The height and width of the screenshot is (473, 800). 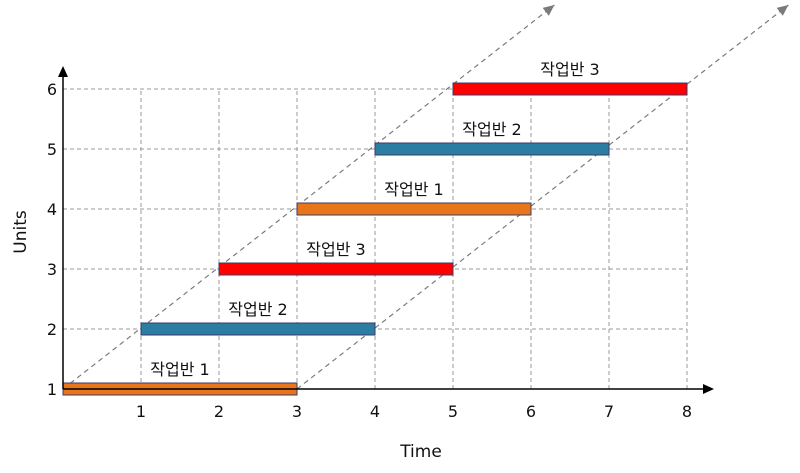 I want to click on x-tick-label: 3, so click(x=297, y=411).